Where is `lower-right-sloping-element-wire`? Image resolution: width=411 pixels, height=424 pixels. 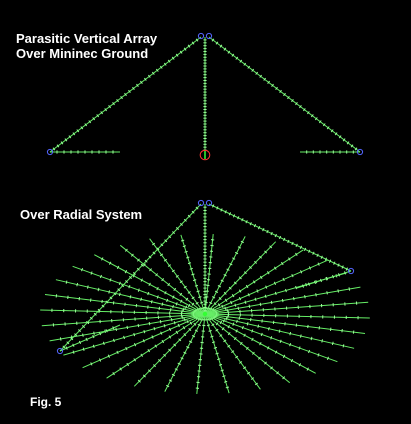 lower-right-sloping-element-wire is located at coordinates (280, 237).